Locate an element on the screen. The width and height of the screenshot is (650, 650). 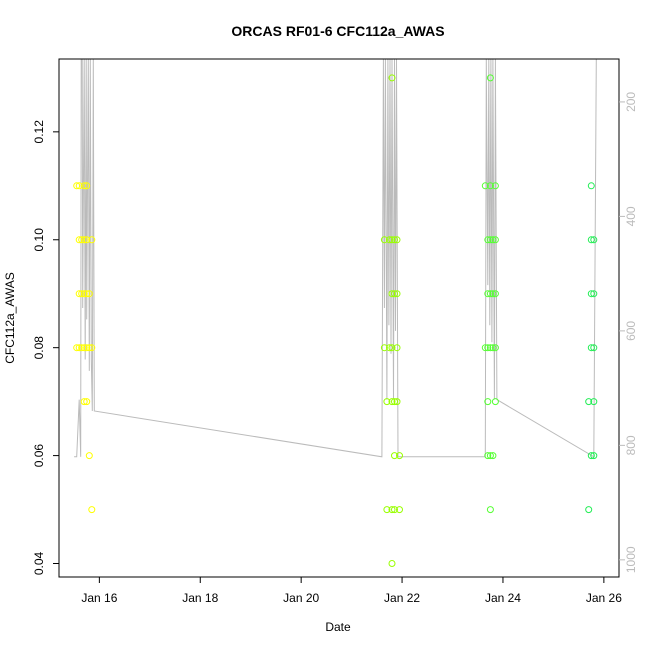
y2-tick-label: 600 is located at coordinates (631, 331).